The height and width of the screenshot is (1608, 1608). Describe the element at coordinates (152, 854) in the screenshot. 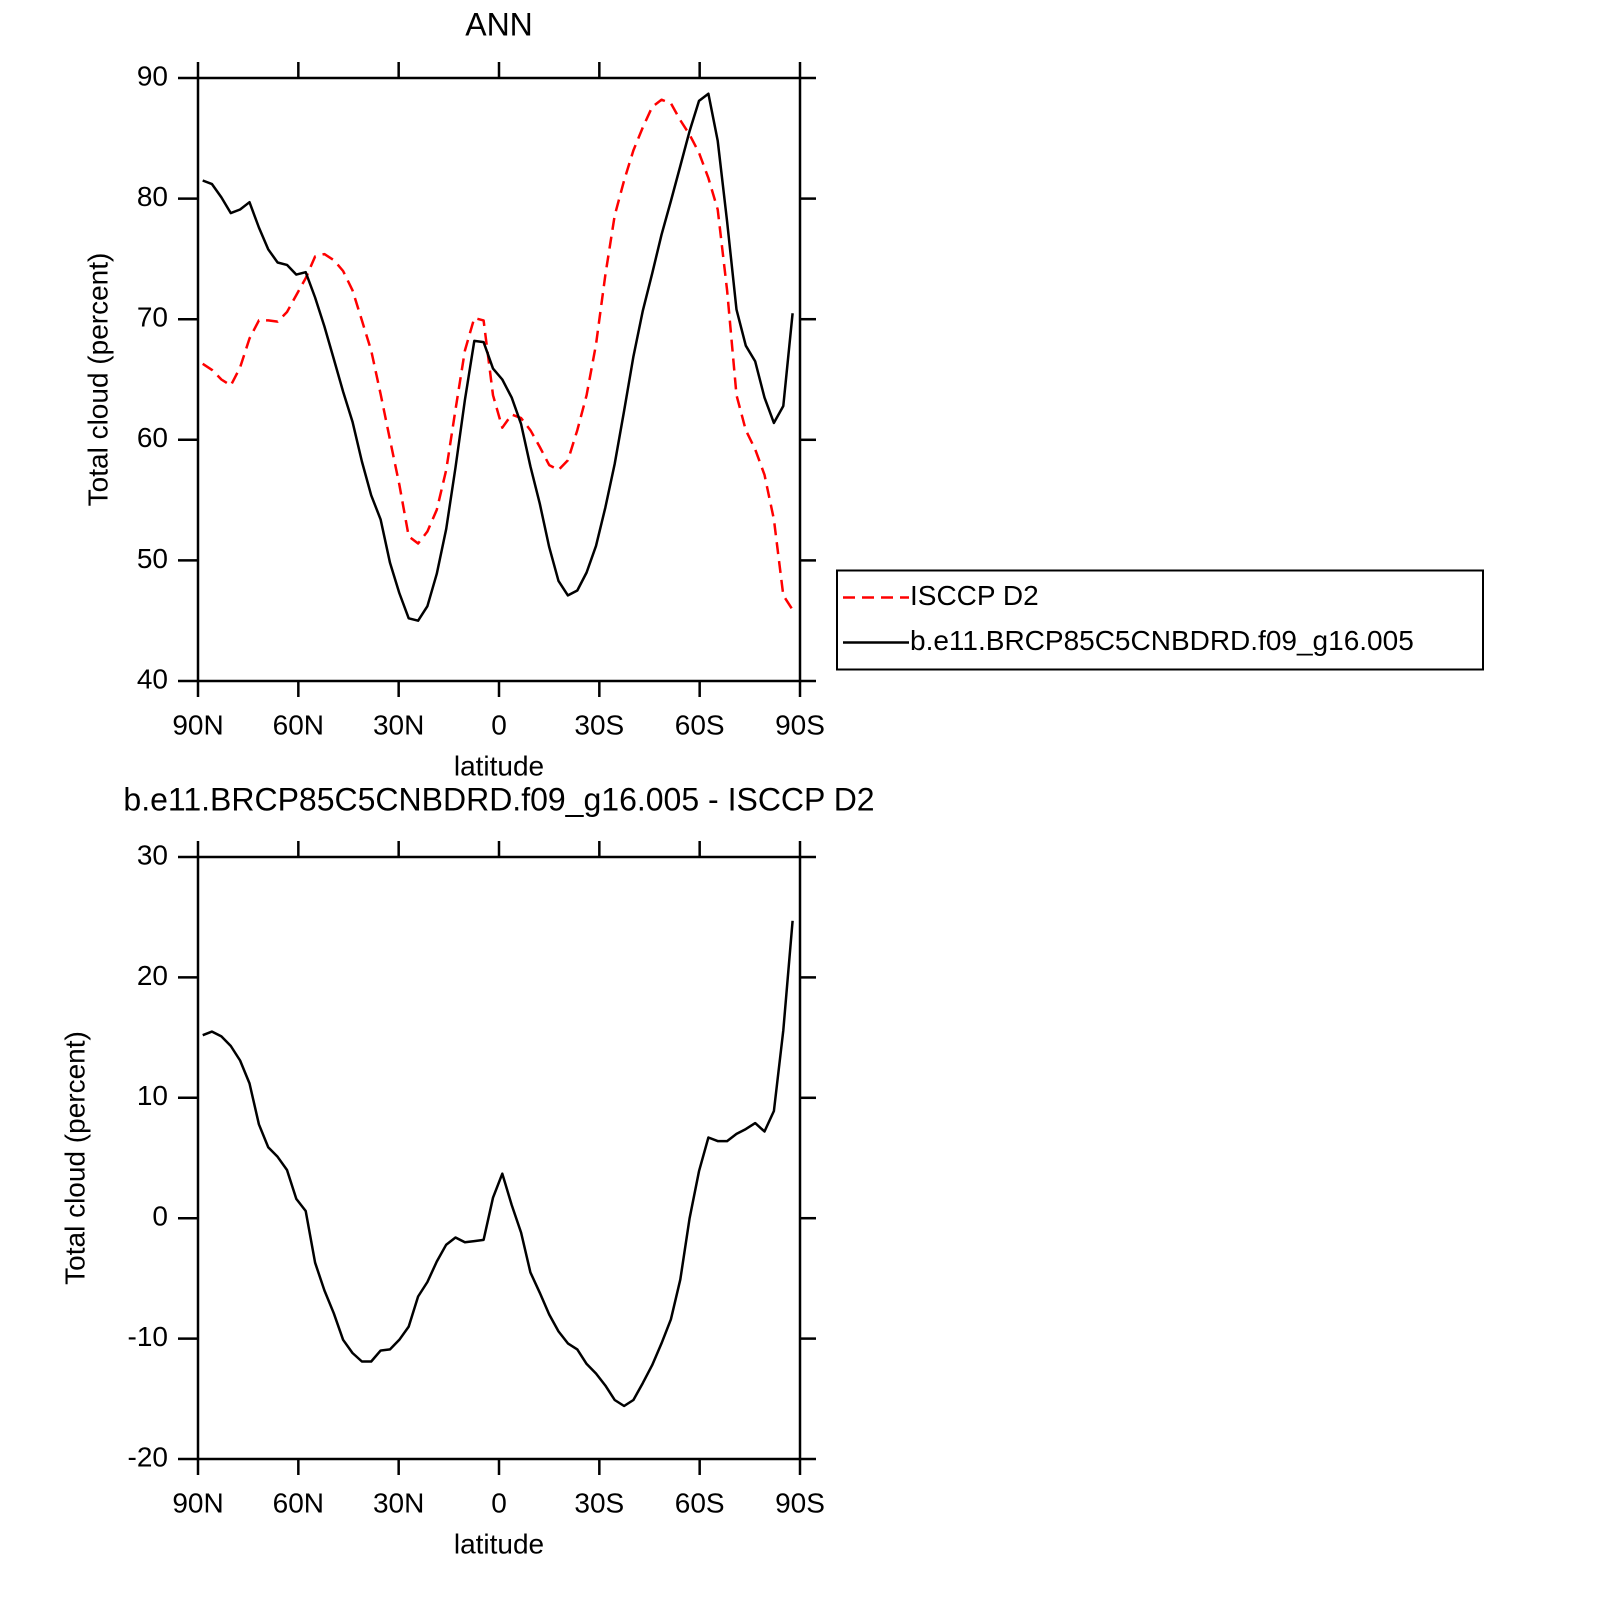

I see `y-tick-label: 30` at that location.